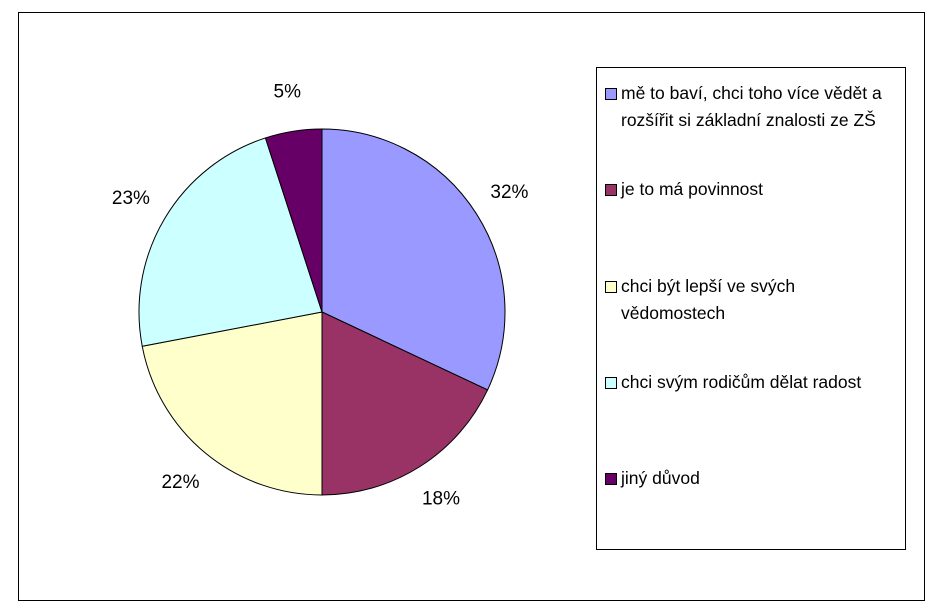 Image resolution: width=931 pixels, height=608 pixels. I want to click on data-label: 23%, so click(131, 198).